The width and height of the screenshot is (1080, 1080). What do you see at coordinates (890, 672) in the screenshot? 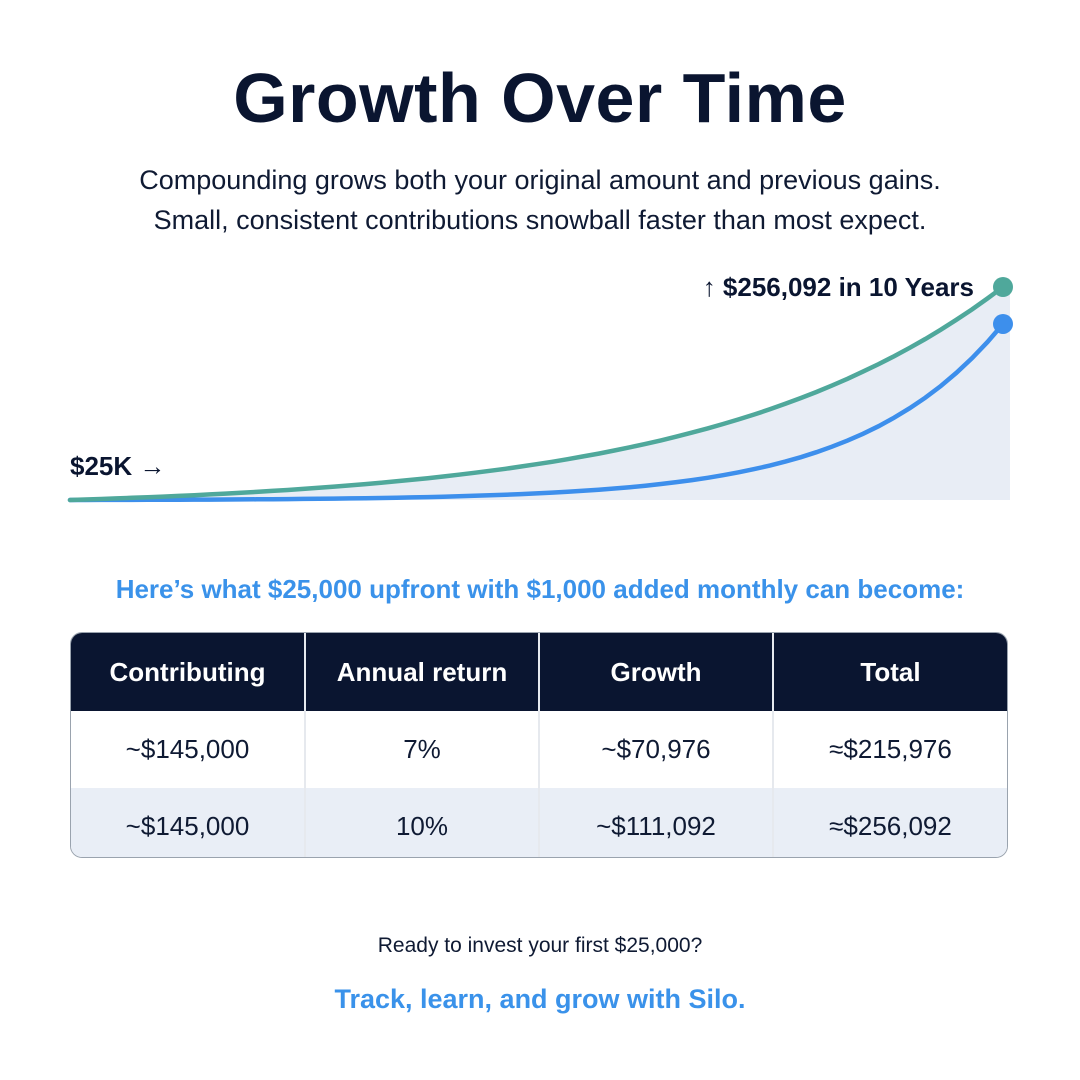
I see `header-total: Total` at bounding box center [890, 672].